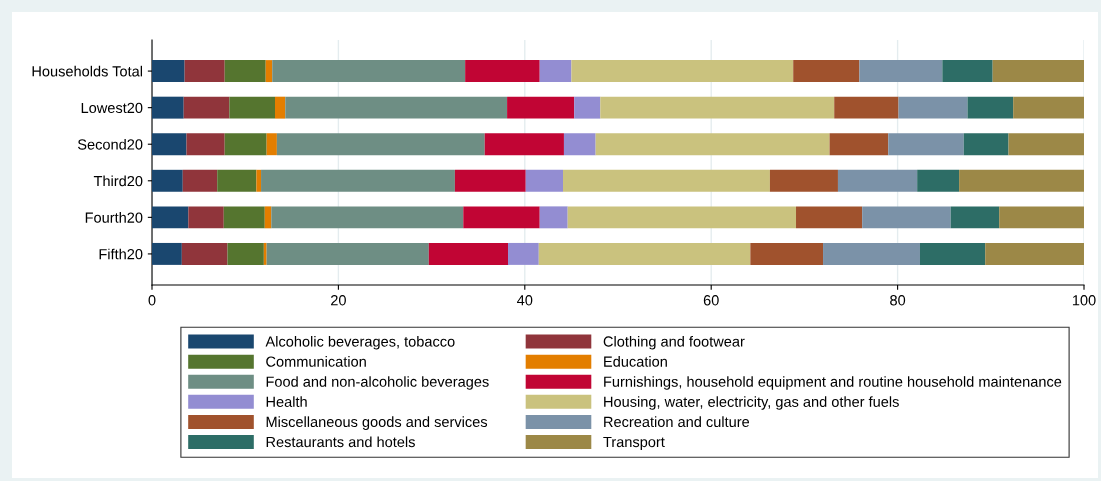  I want to click on y-tick-label: Second20, so click(110, 144).